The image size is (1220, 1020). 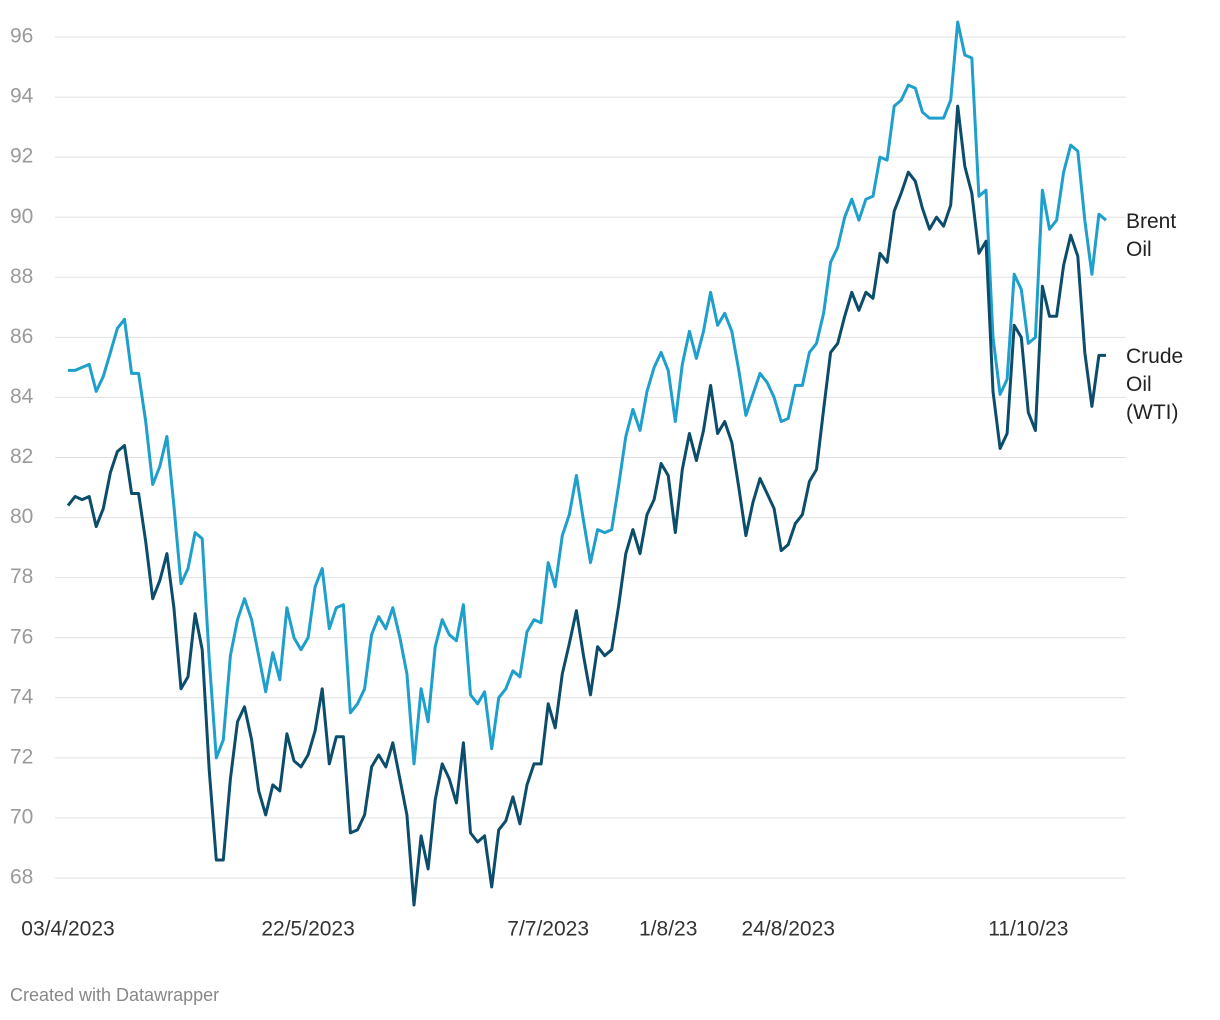 What do you see at coordinates (1151, 236) in the screenshot?
I see `series-label: Brent Oil` at bounding box center [1151, 236].